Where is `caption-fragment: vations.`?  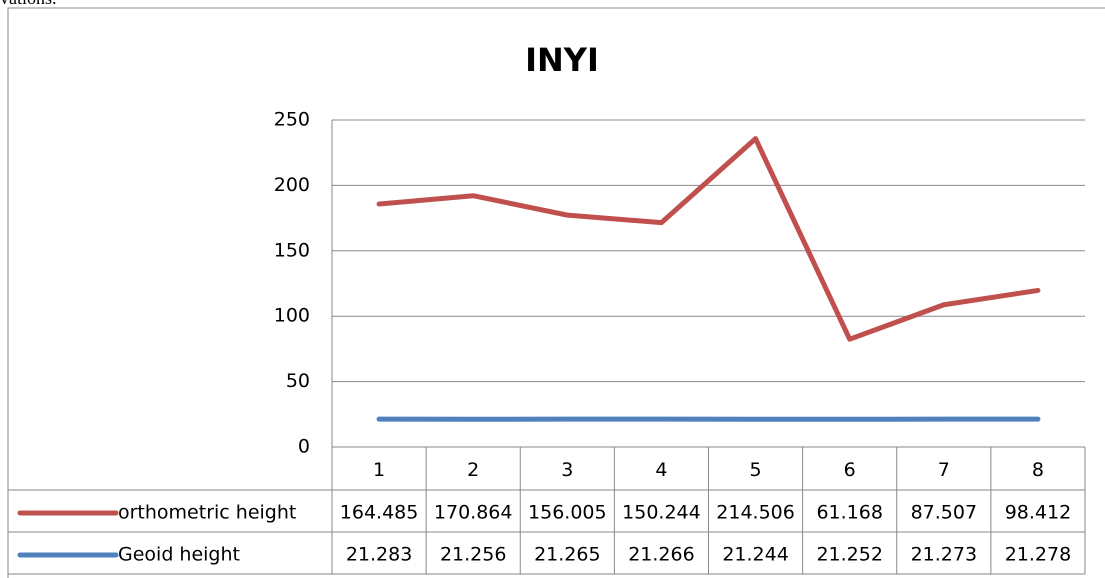 caption-fragment: vations. is located at coordinates (28, 4).